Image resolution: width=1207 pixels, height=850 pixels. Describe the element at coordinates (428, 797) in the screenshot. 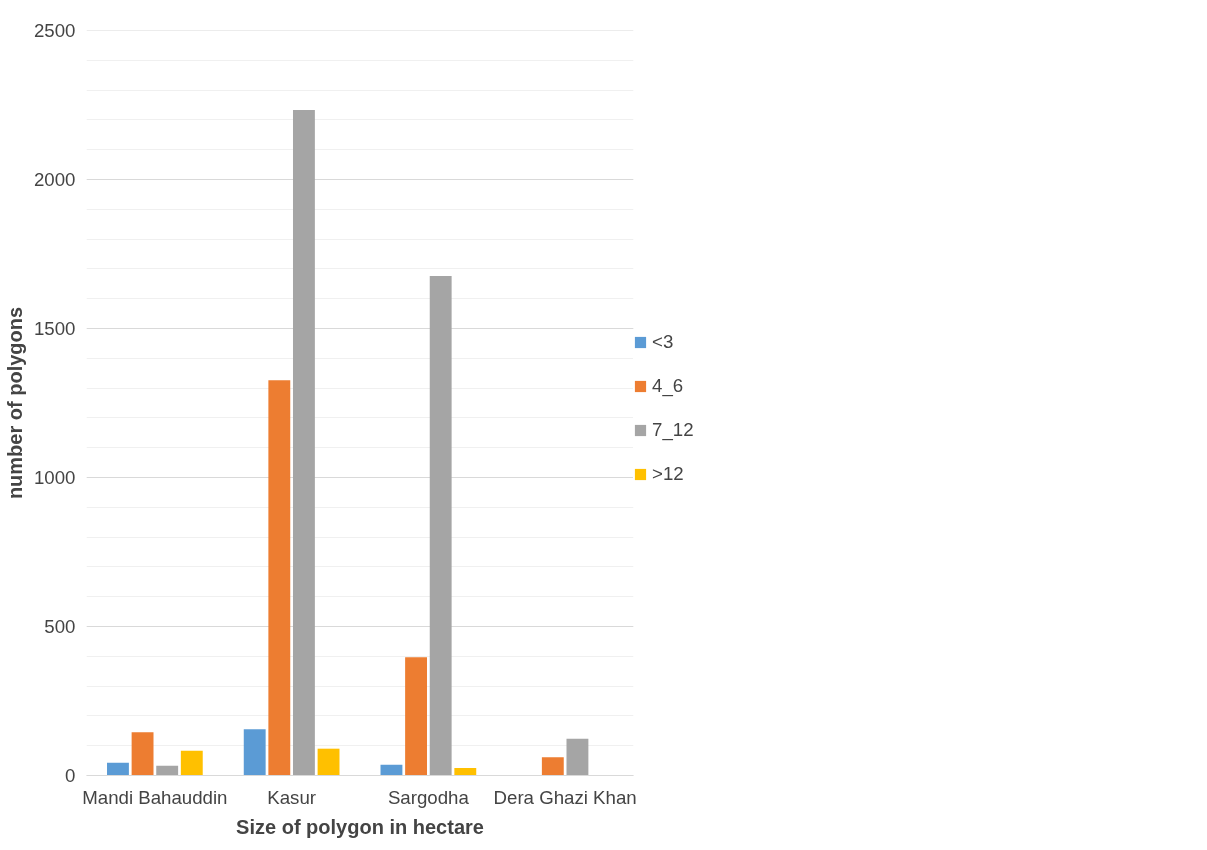

I see `x-tick-label: Sargodha` at that location.